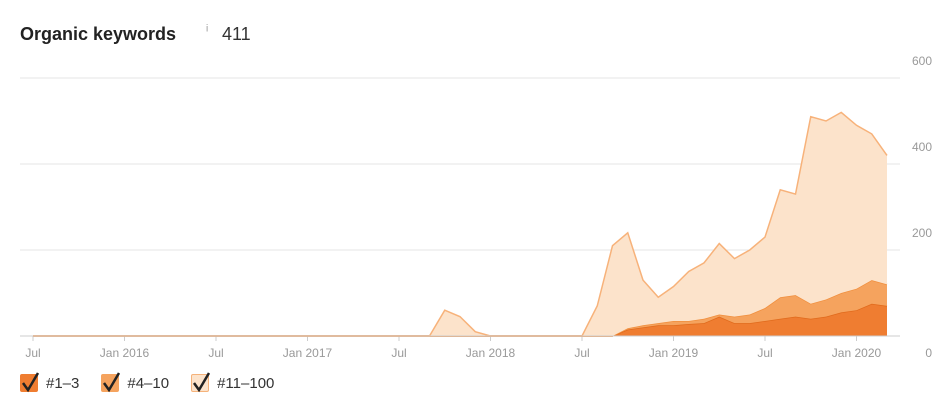 The height and width of the screenshot is (404, 945). I want to click on keyword-total: 411, so click(236, 34).